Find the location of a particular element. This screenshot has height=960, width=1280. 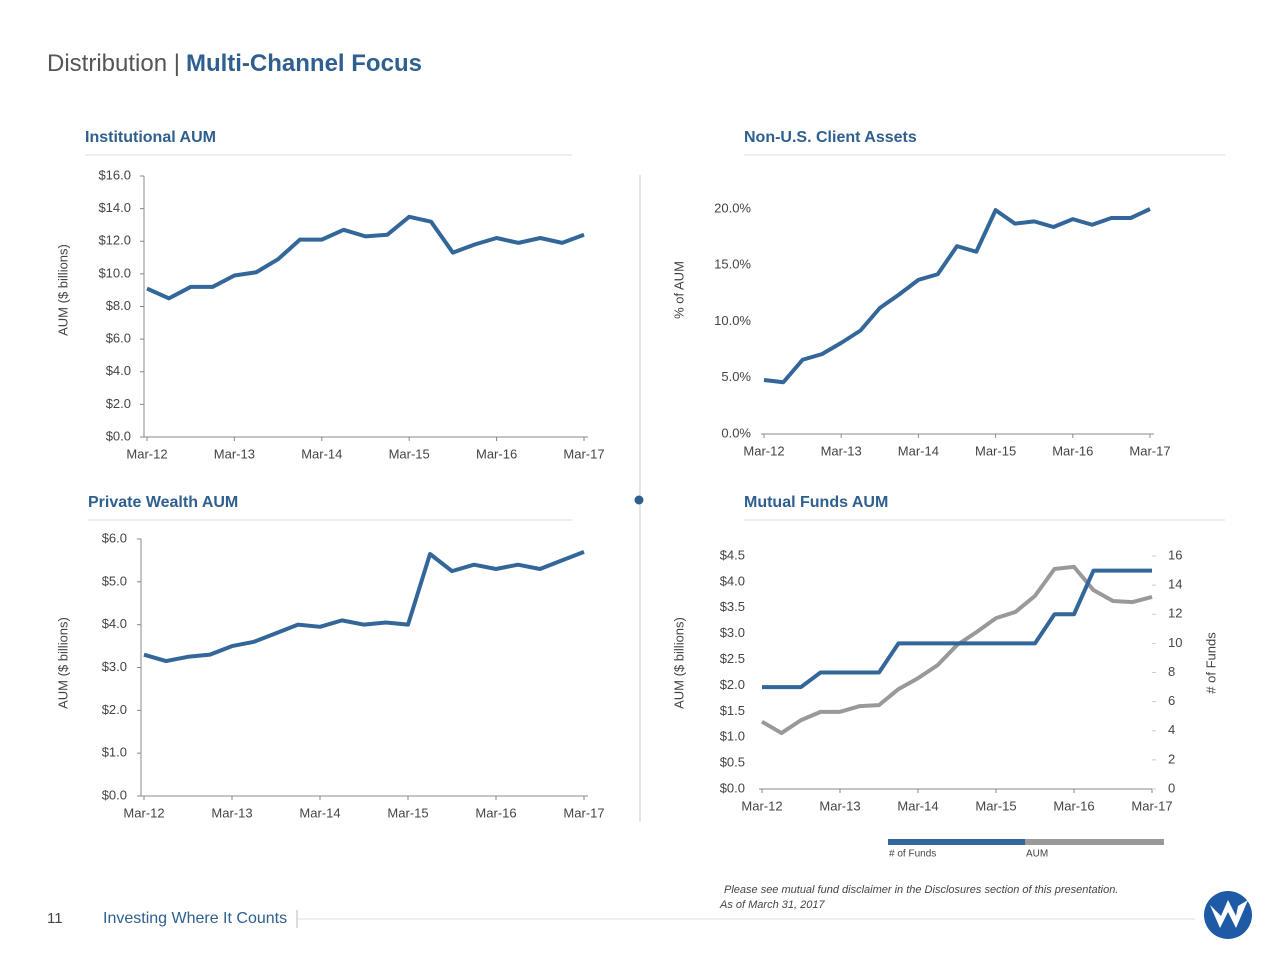

legend-label: # of Funds is located at coordinates (912, 854).